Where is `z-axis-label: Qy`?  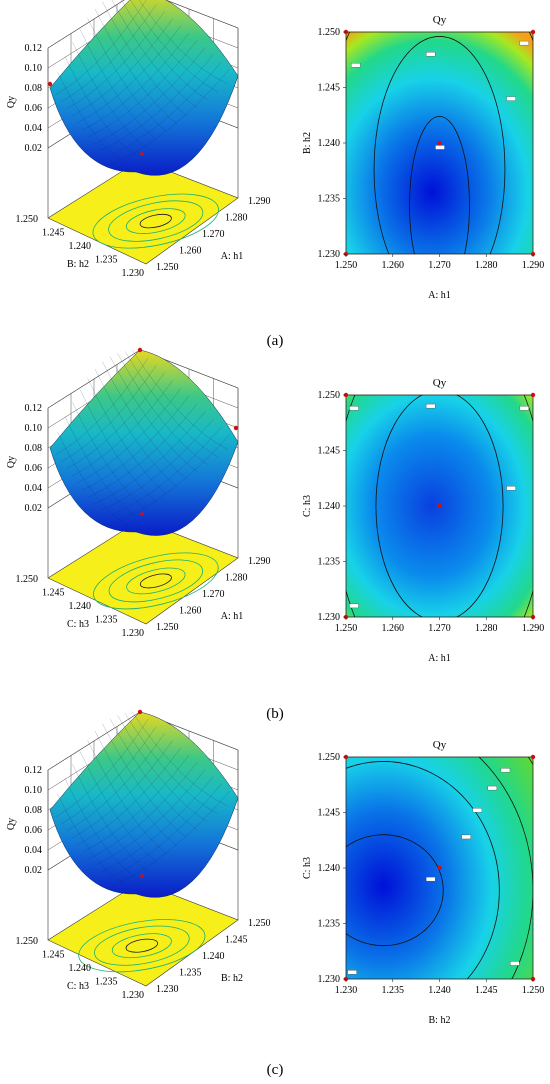 z-axis-label: Qy is located at coordinates (11, 102).